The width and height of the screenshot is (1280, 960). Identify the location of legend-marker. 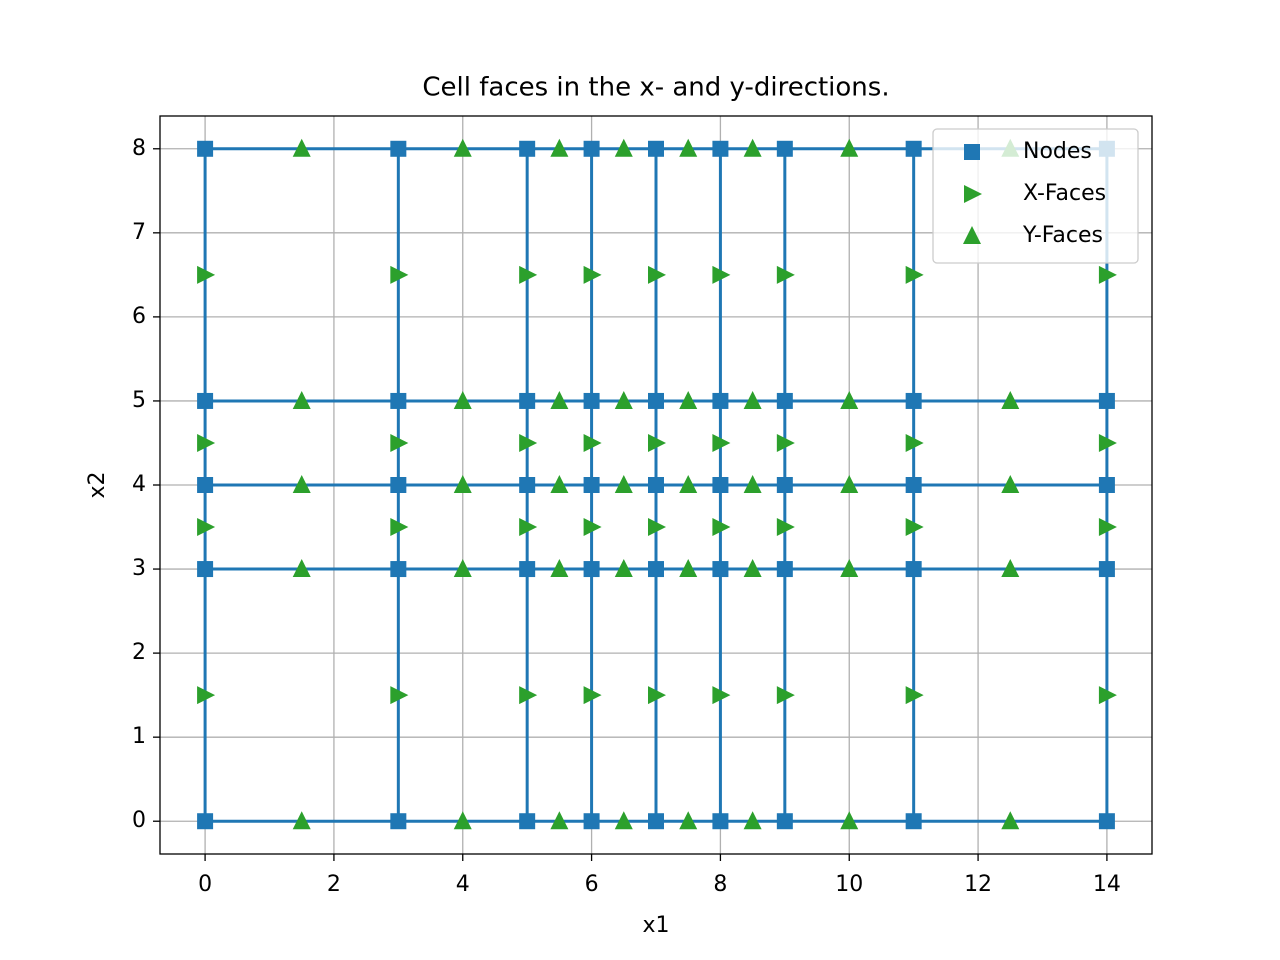
(972, 235).